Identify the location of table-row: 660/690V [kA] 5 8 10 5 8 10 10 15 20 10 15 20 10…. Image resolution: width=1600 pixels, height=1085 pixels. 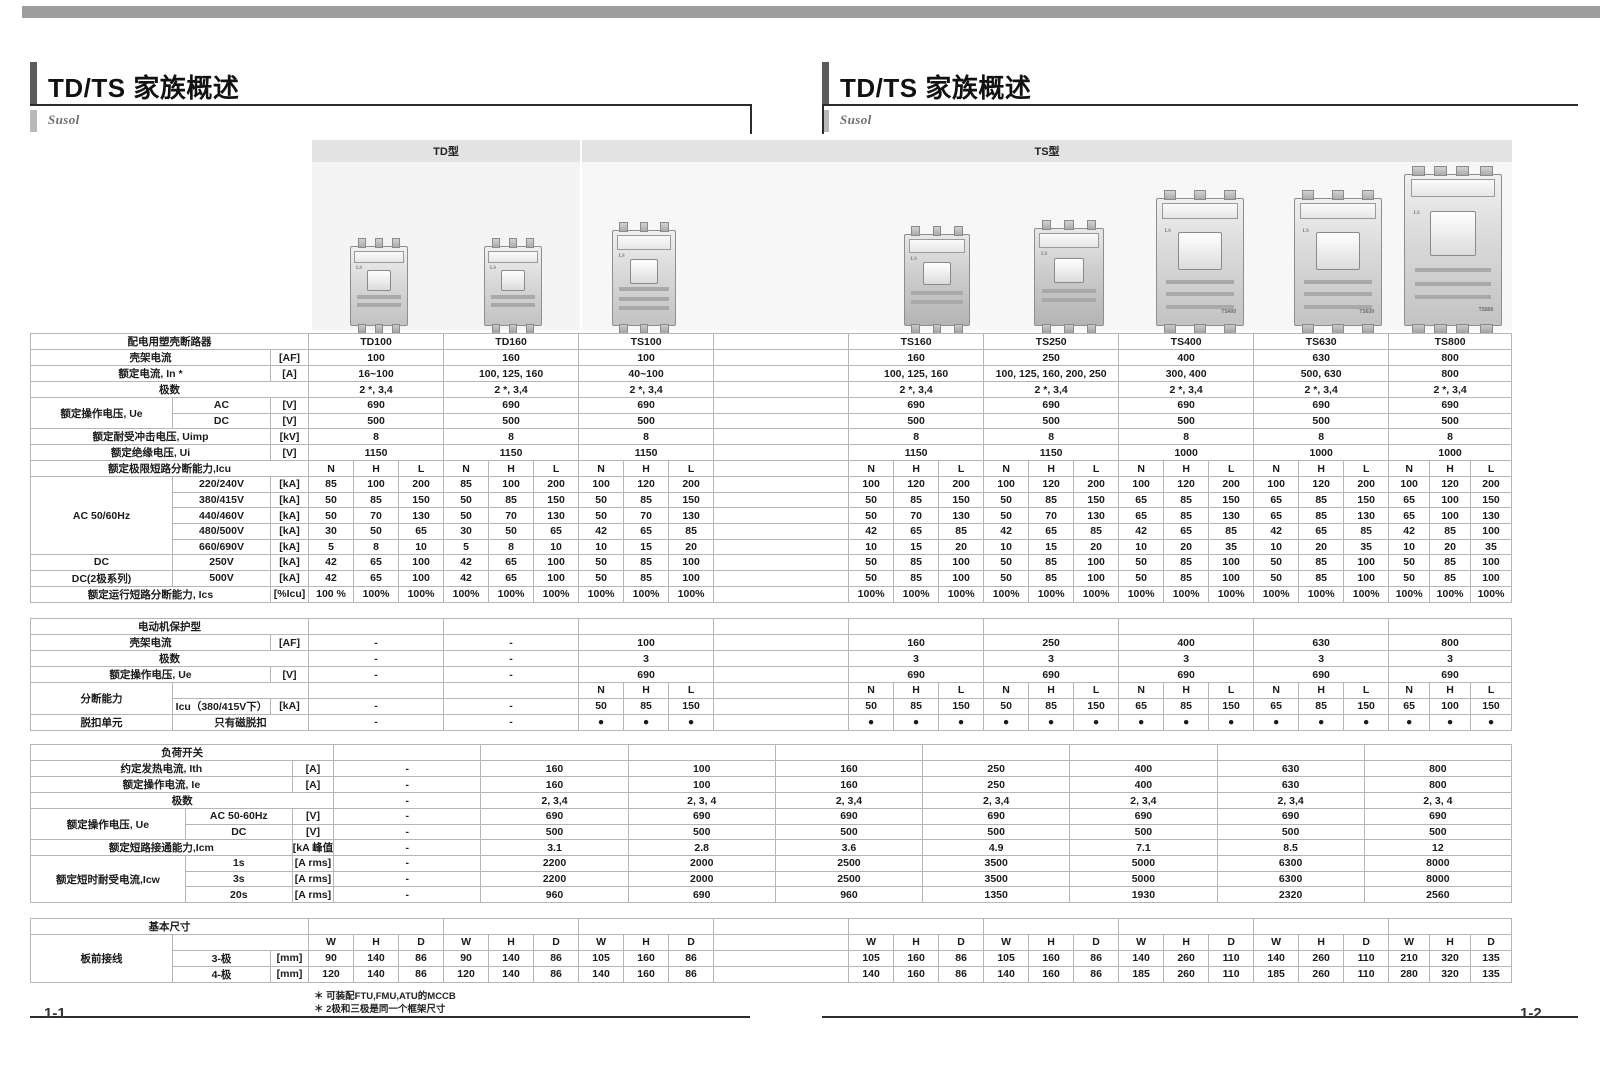
(771, 547).